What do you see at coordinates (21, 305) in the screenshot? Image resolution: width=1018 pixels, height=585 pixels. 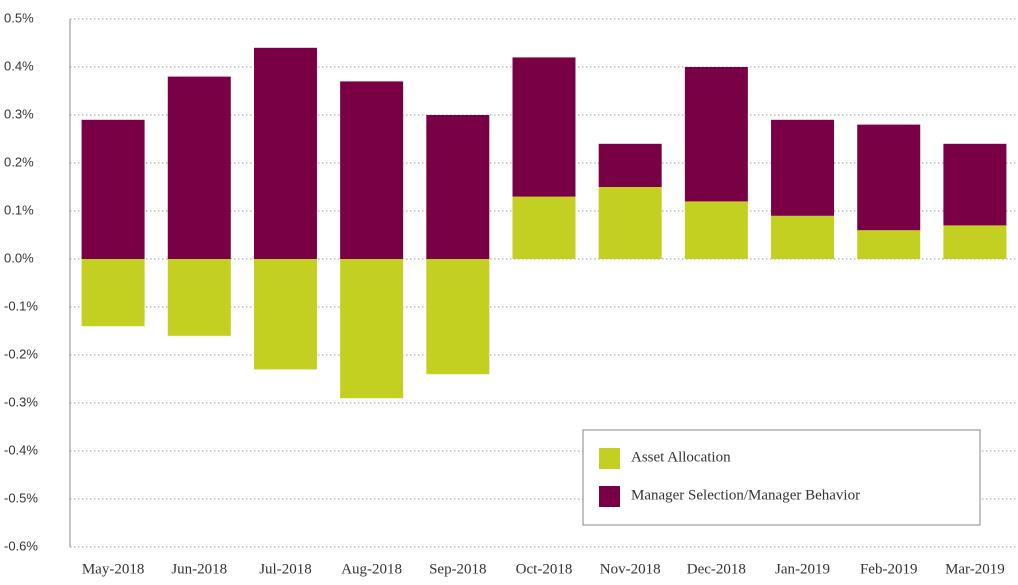 I see `y-tick-label: -0.1%` at bounding box center [21, 305].